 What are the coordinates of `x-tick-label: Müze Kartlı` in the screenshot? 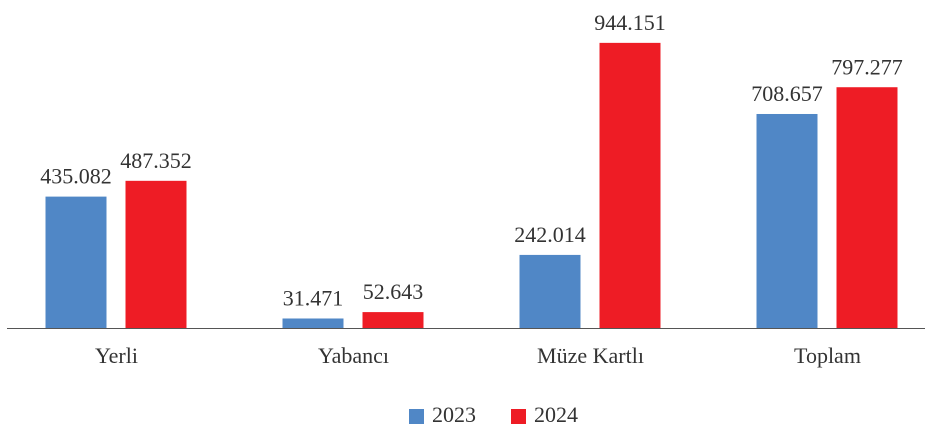 It's located at (590, 355).